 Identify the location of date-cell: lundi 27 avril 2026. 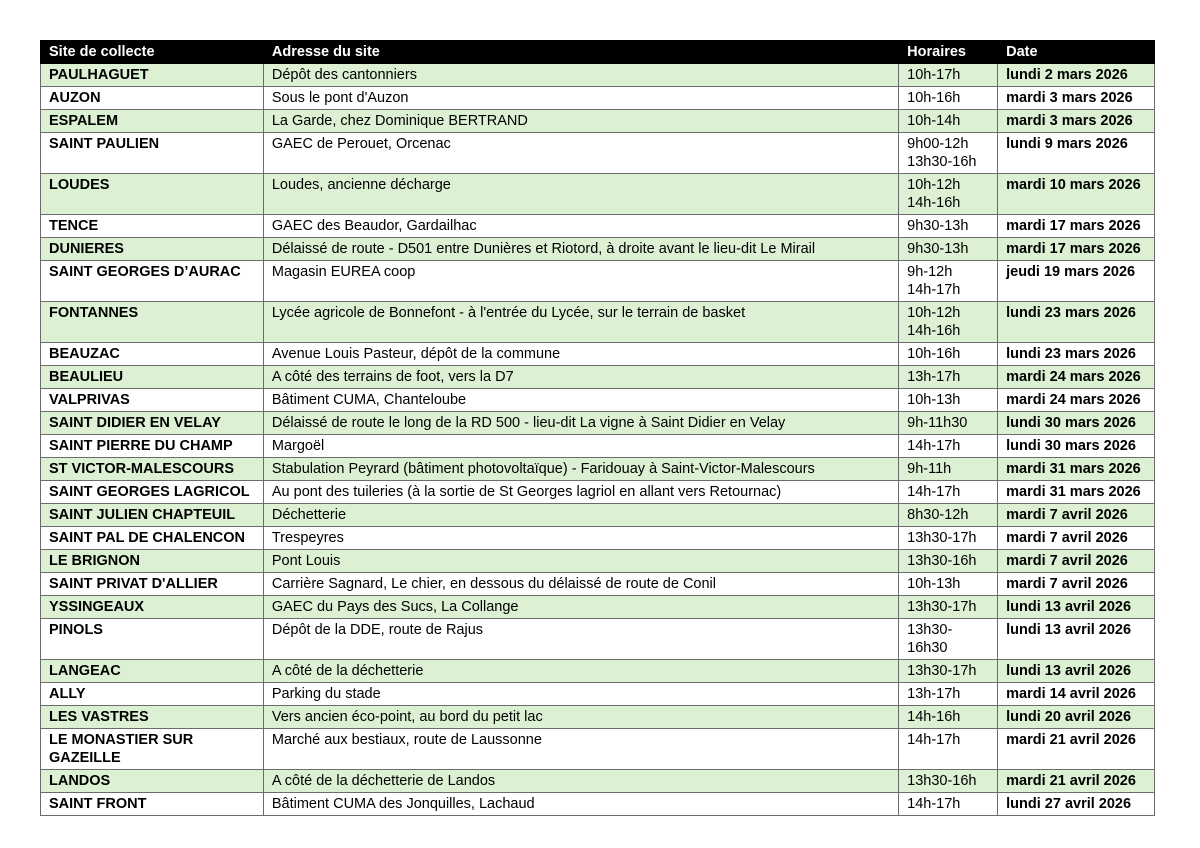
(1076, 804).